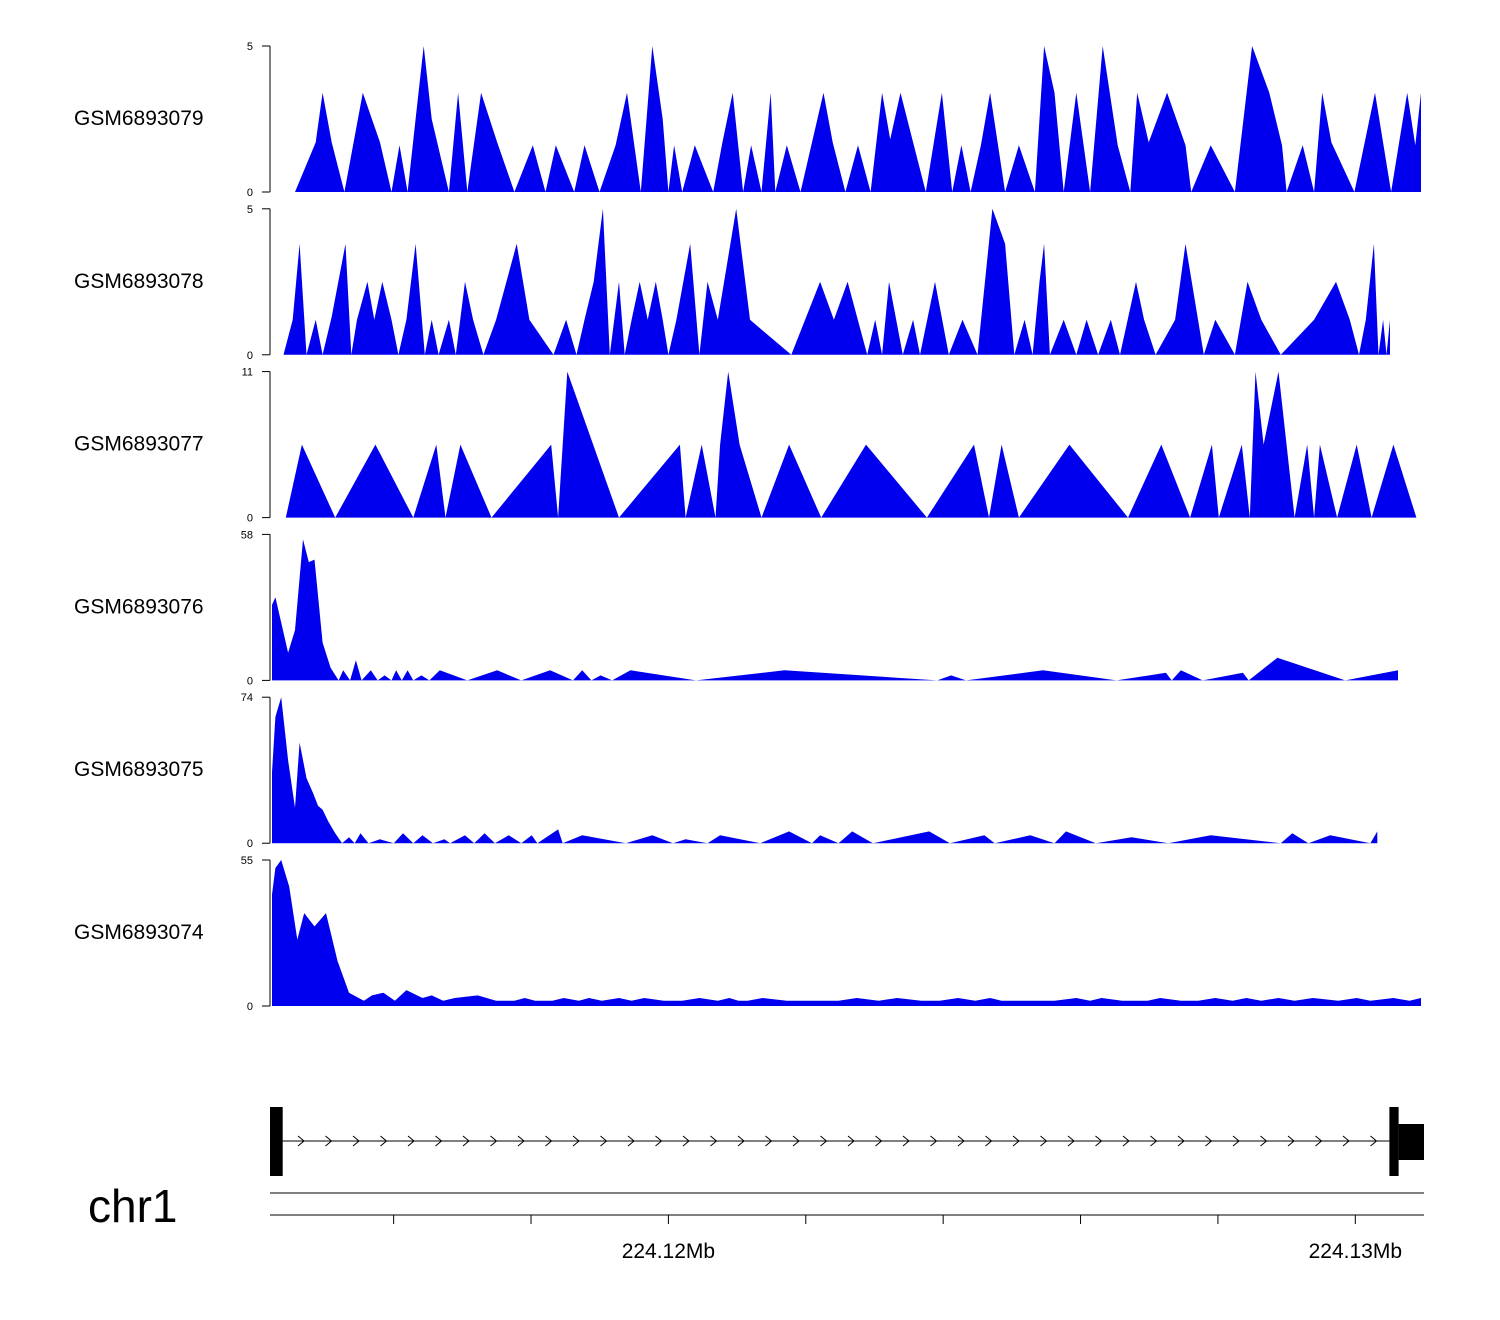 Image resolution: width=1500 pixels, height=1320 pixels. What do you see at coordinates (1411, 1142) in the screenshot?
I see `exon-tail` at bounding box center [1411, 1142].